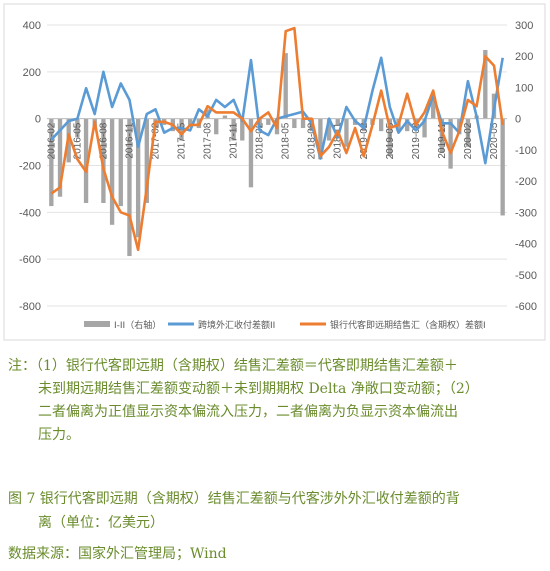  Describe the element at coordinates (30, 260) in the screenshot. I see `left-axis-tick-label: -600` at that location.